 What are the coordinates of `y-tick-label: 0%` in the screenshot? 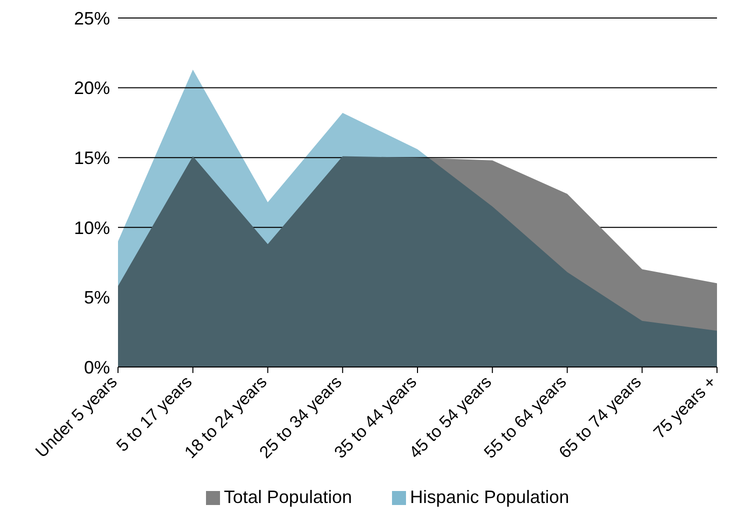 It's located at (97, 367).